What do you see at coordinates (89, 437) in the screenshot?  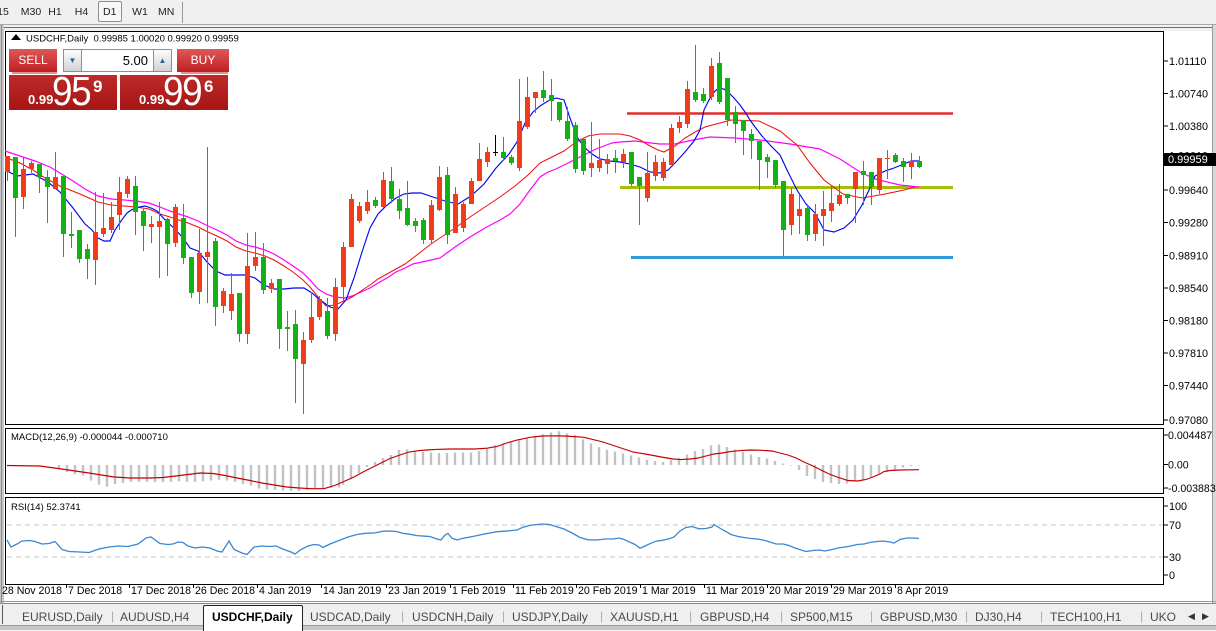 I see `svg-text:MACD(12,26,9) -0.000044 -0.000: MACD(12,26,9) -0.000044 -0.000710` at bounding box center [89, 437].